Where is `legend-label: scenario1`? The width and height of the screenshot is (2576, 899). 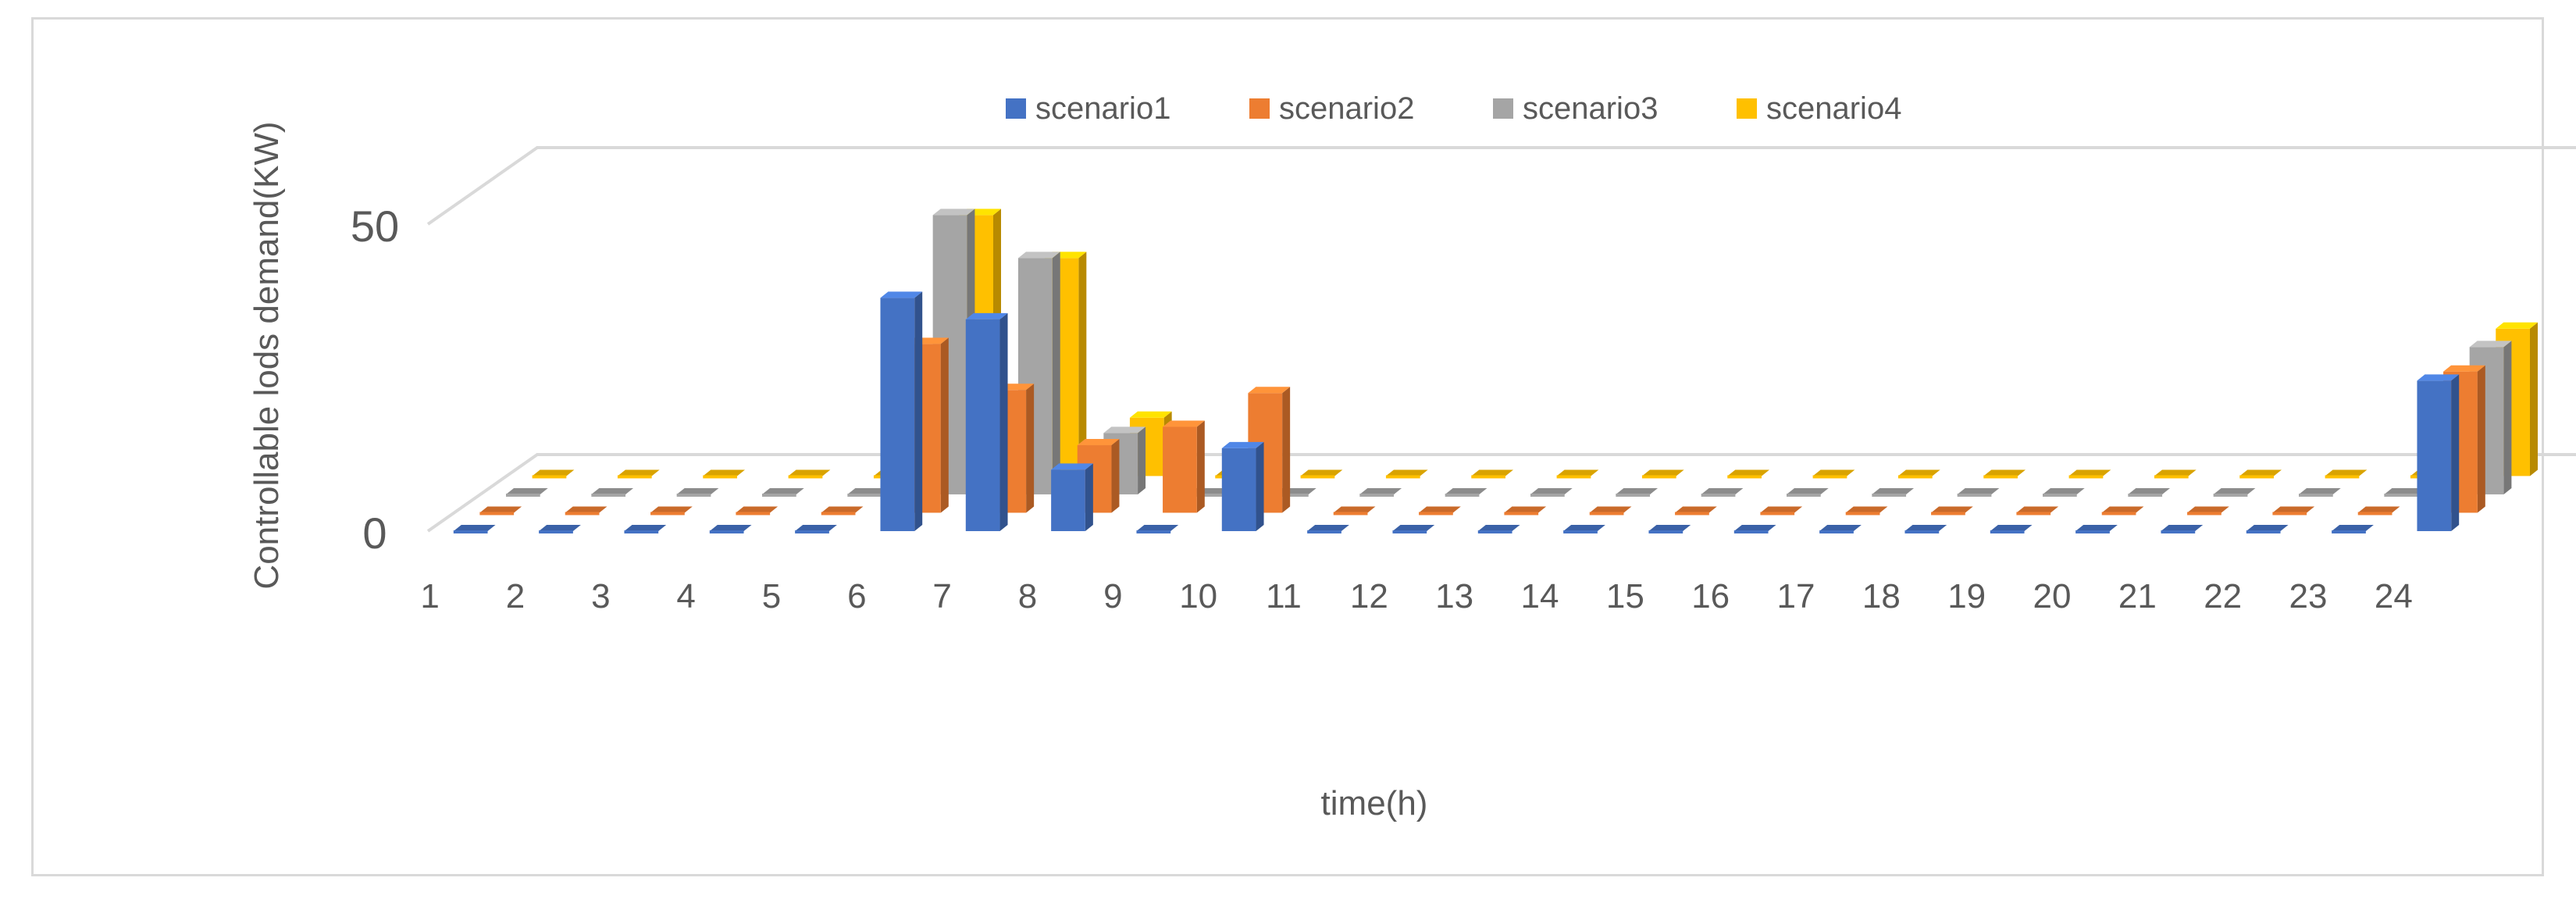
legend-label: scenario1 is located at coordinates (1102, 109).